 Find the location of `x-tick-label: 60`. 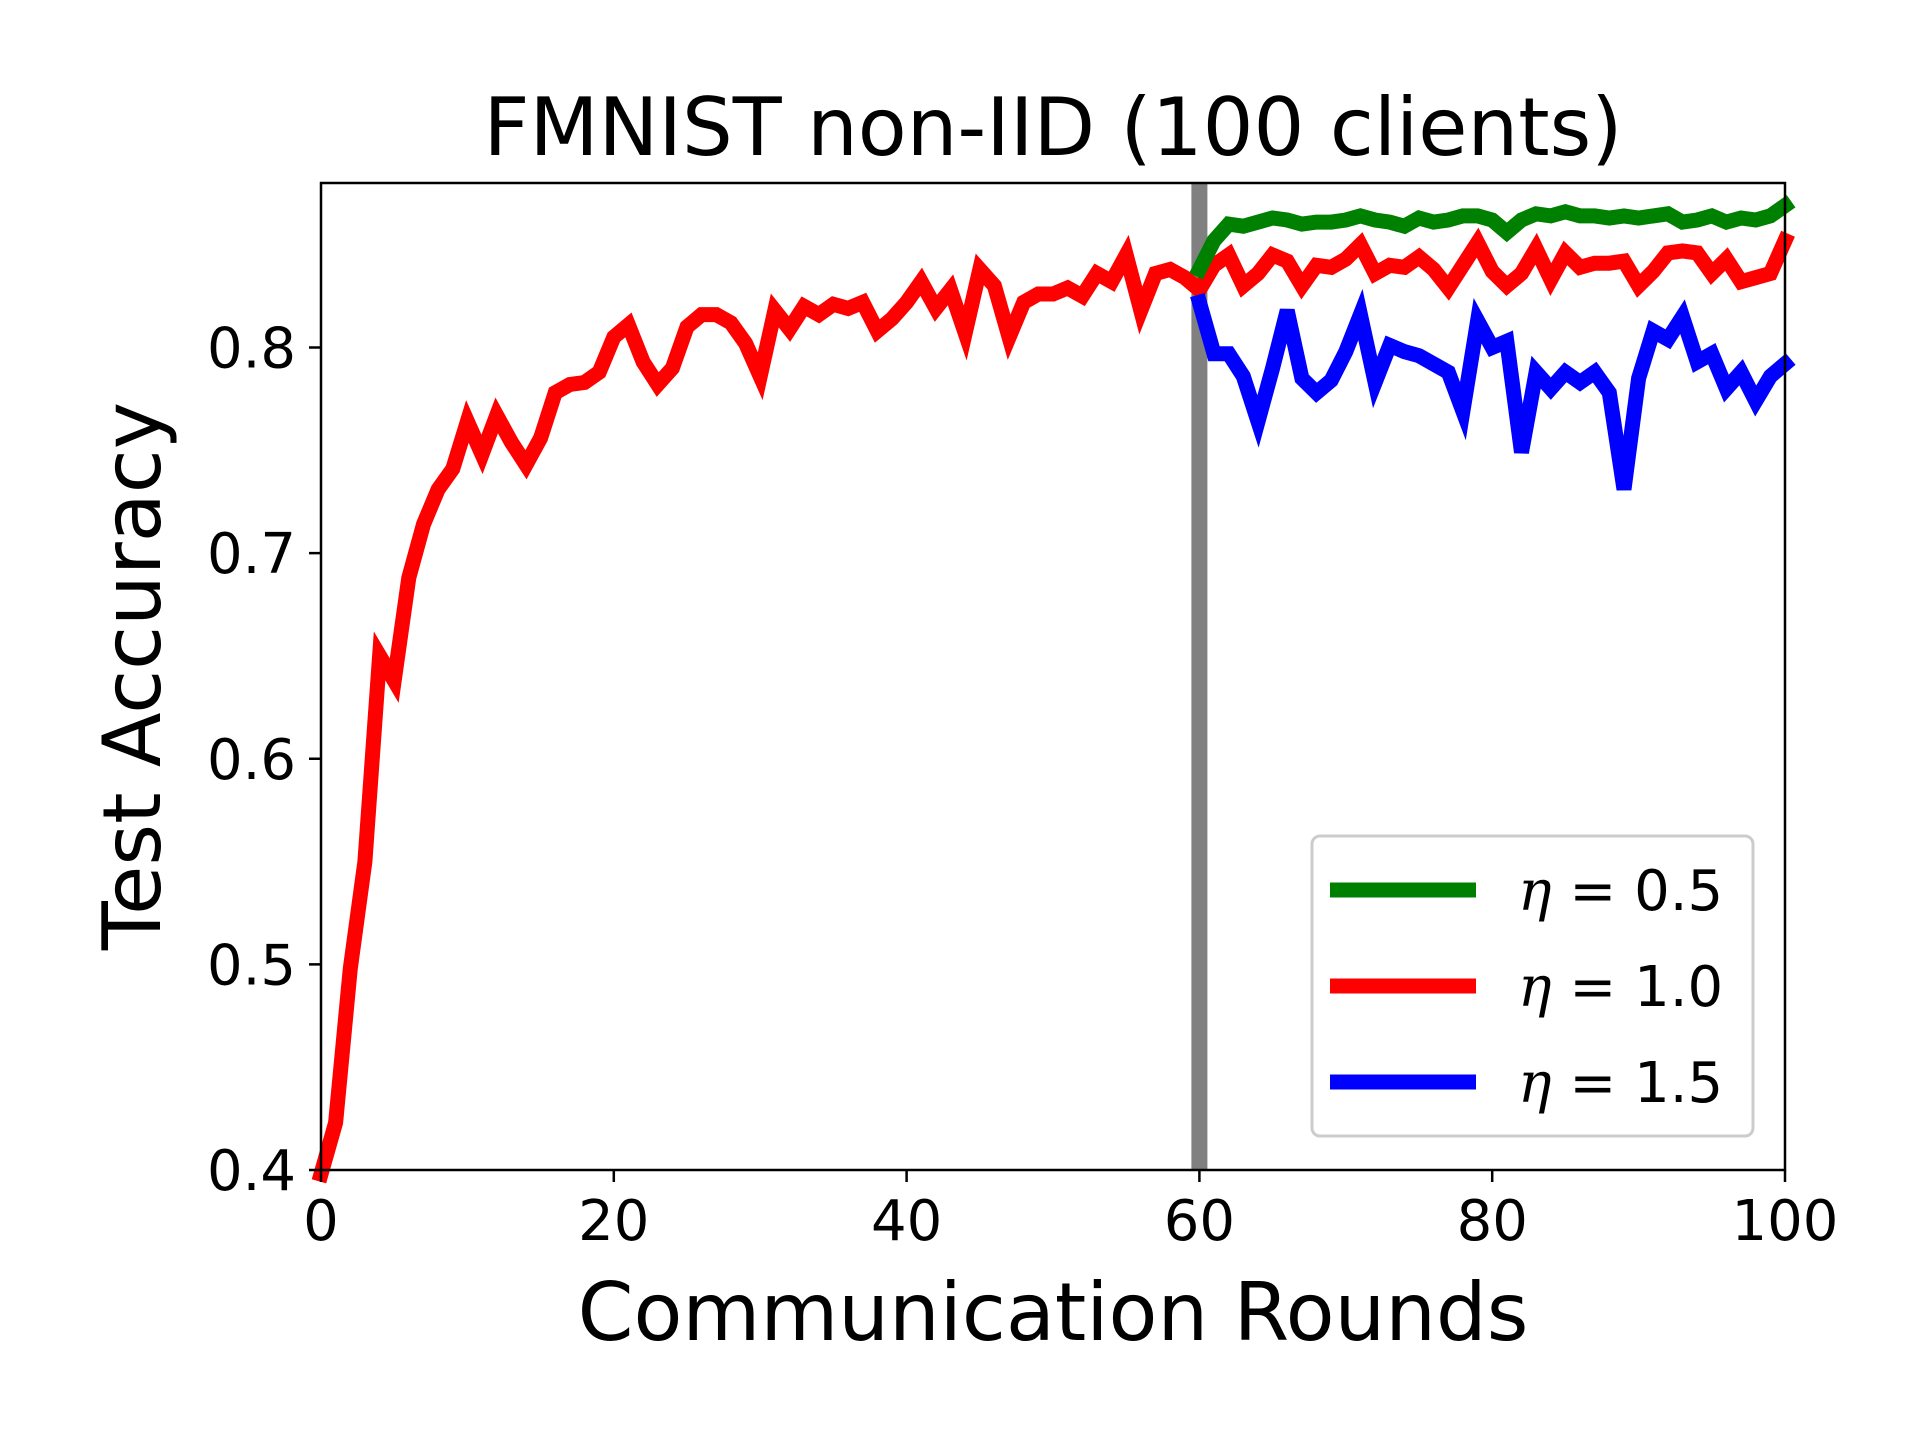

x-tick-label: 60 is located at coordinates (1199, 1221).